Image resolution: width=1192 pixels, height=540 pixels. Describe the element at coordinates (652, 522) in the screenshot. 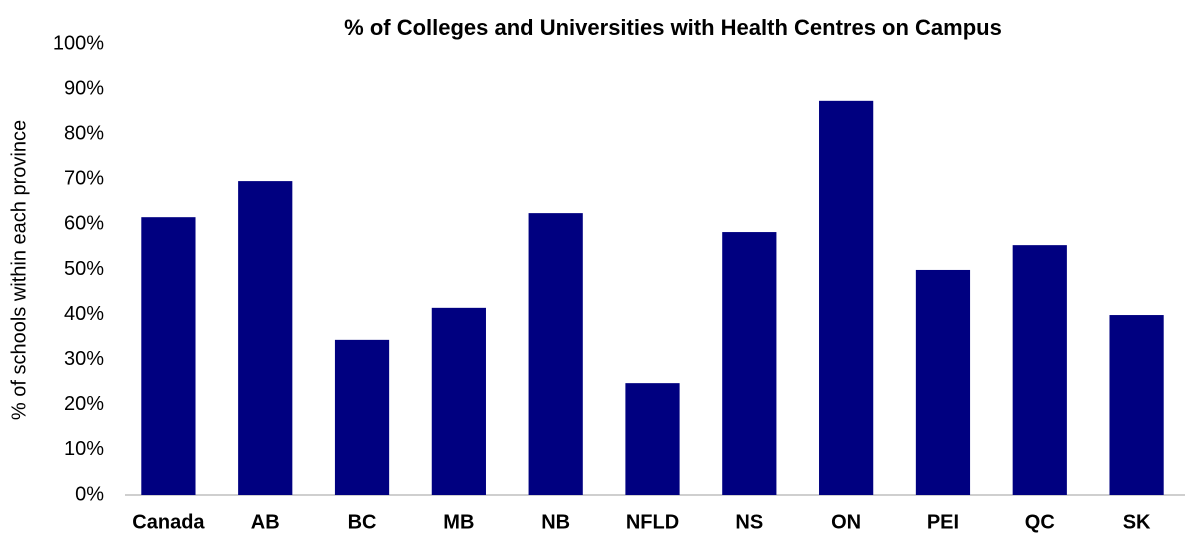

I see `x-tick-label: NFLD` at that location.